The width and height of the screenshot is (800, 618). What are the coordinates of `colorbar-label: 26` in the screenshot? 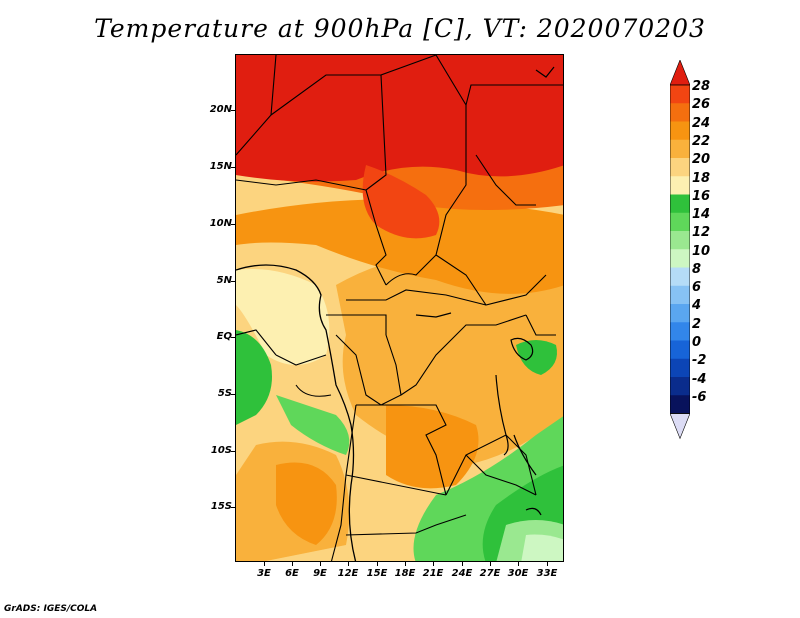 It's located at (701, 104).